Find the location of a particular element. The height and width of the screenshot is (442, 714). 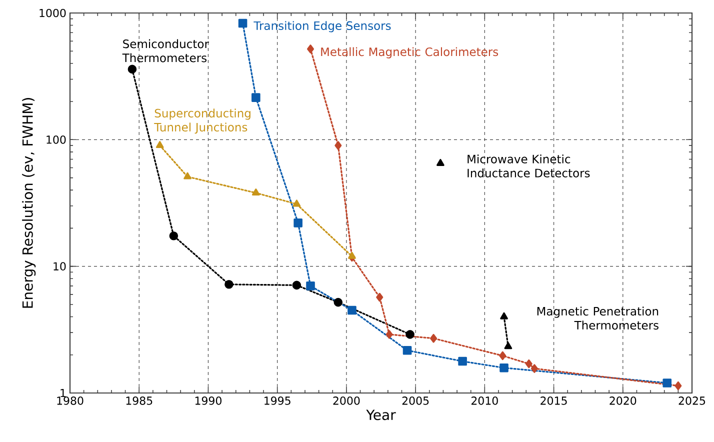

series-label: Semiconductor Thermometers is located at coordinates (165, 50).